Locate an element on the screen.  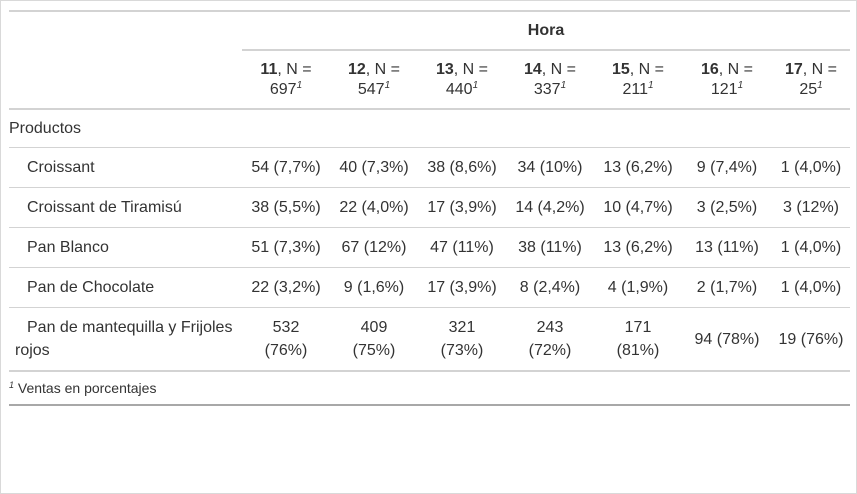
cell-value: 8 (2,4%) is located at coordinates (550, 287).